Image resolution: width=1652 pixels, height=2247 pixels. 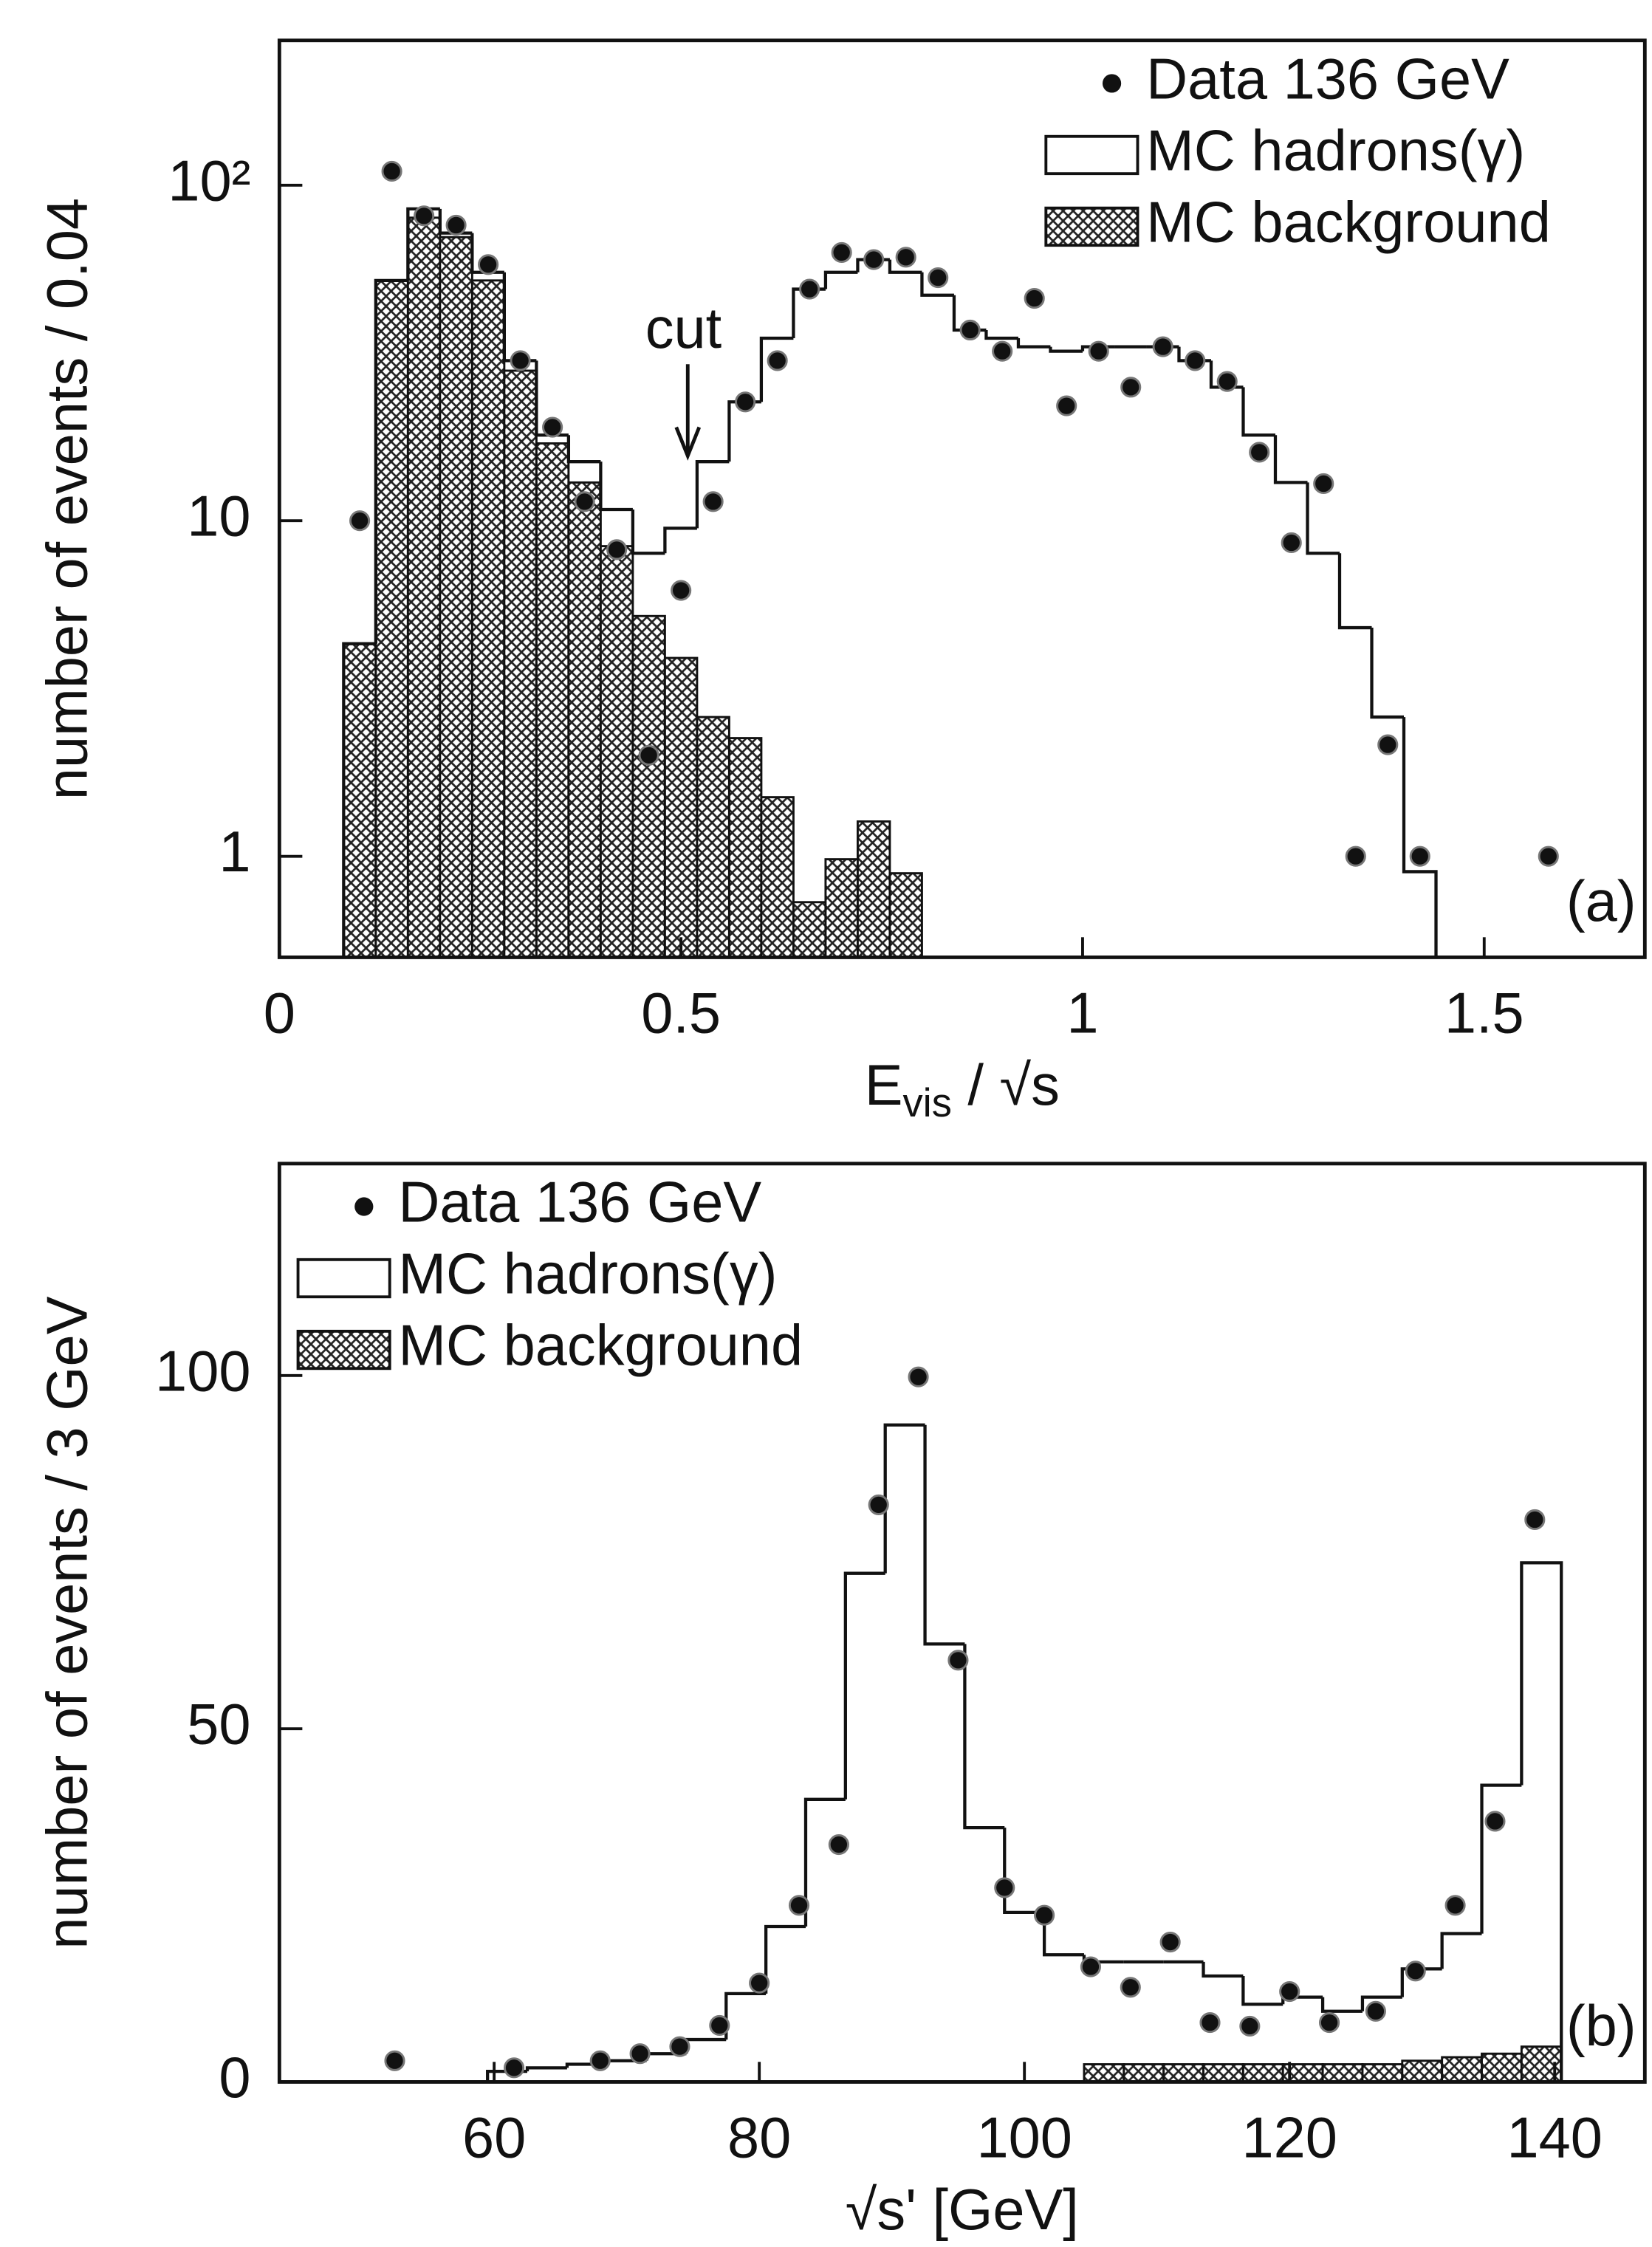 What do you see at coordinates (962, 1089) in the screenshot?
I see `x-axis-label: Evis / √s` at bounding box center [962, 1089].